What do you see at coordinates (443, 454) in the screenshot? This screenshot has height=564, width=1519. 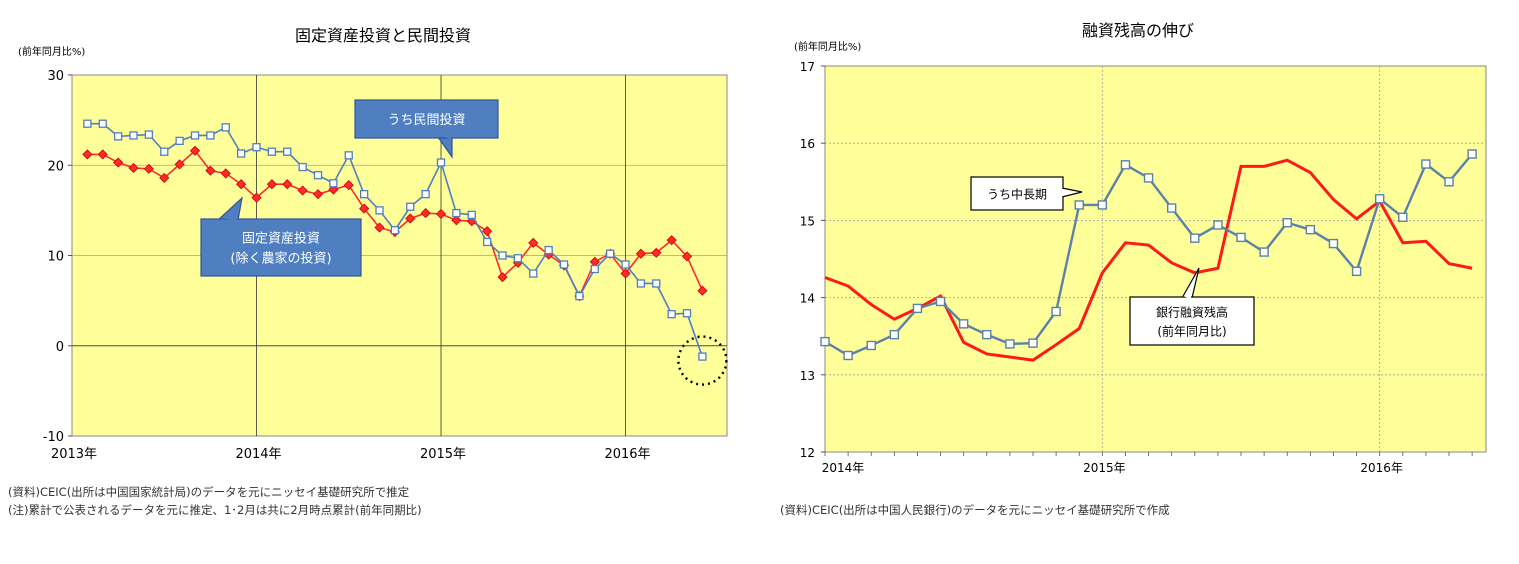 I see `x-tick-label: 2015年` at bounding box center [443, 454].